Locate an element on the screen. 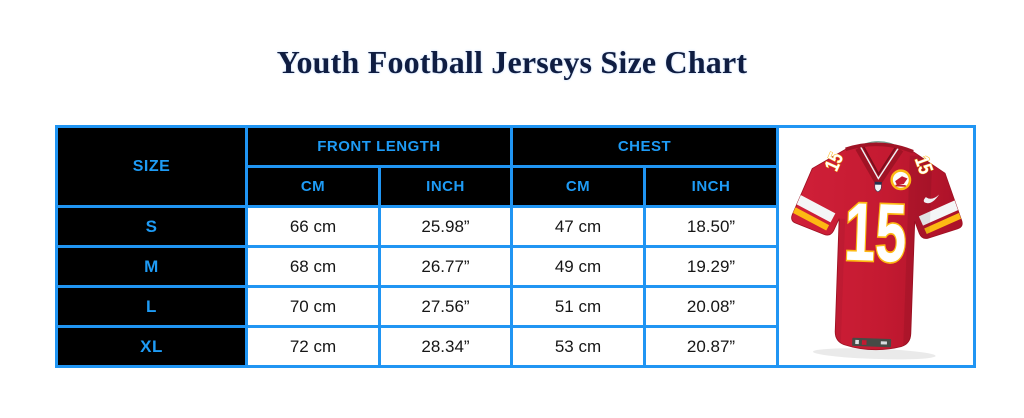  front-length-cm-value: 72 cm is located at coordinates (313, 346).